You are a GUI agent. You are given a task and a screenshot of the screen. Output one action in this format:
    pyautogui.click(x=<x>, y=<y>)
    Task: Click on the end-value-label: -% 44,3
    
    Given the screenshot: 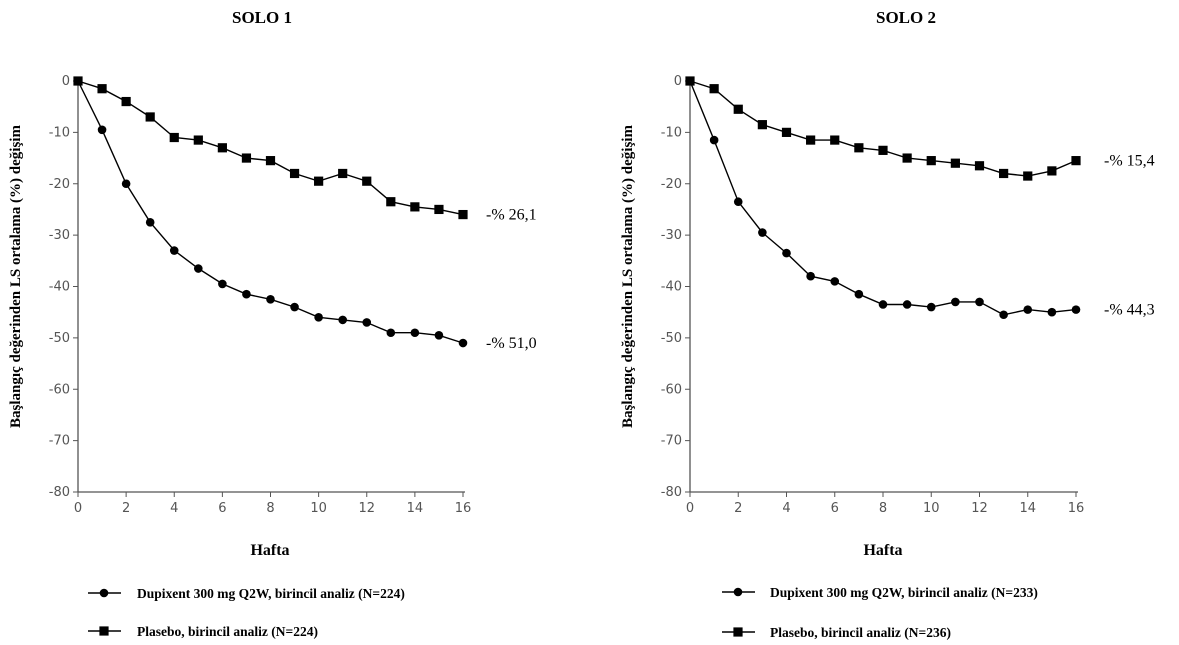 What is the action you would take?
    pyautogui.click(x=1129, y=310)
    